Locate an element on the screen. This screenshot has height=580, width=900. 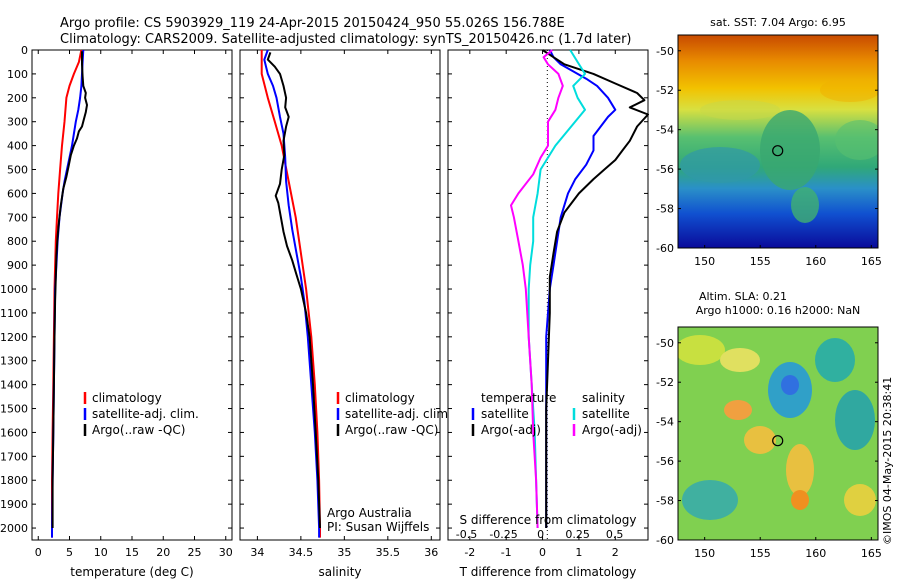
depth-tick-label: 1300 is located at coordinates (14, 361).